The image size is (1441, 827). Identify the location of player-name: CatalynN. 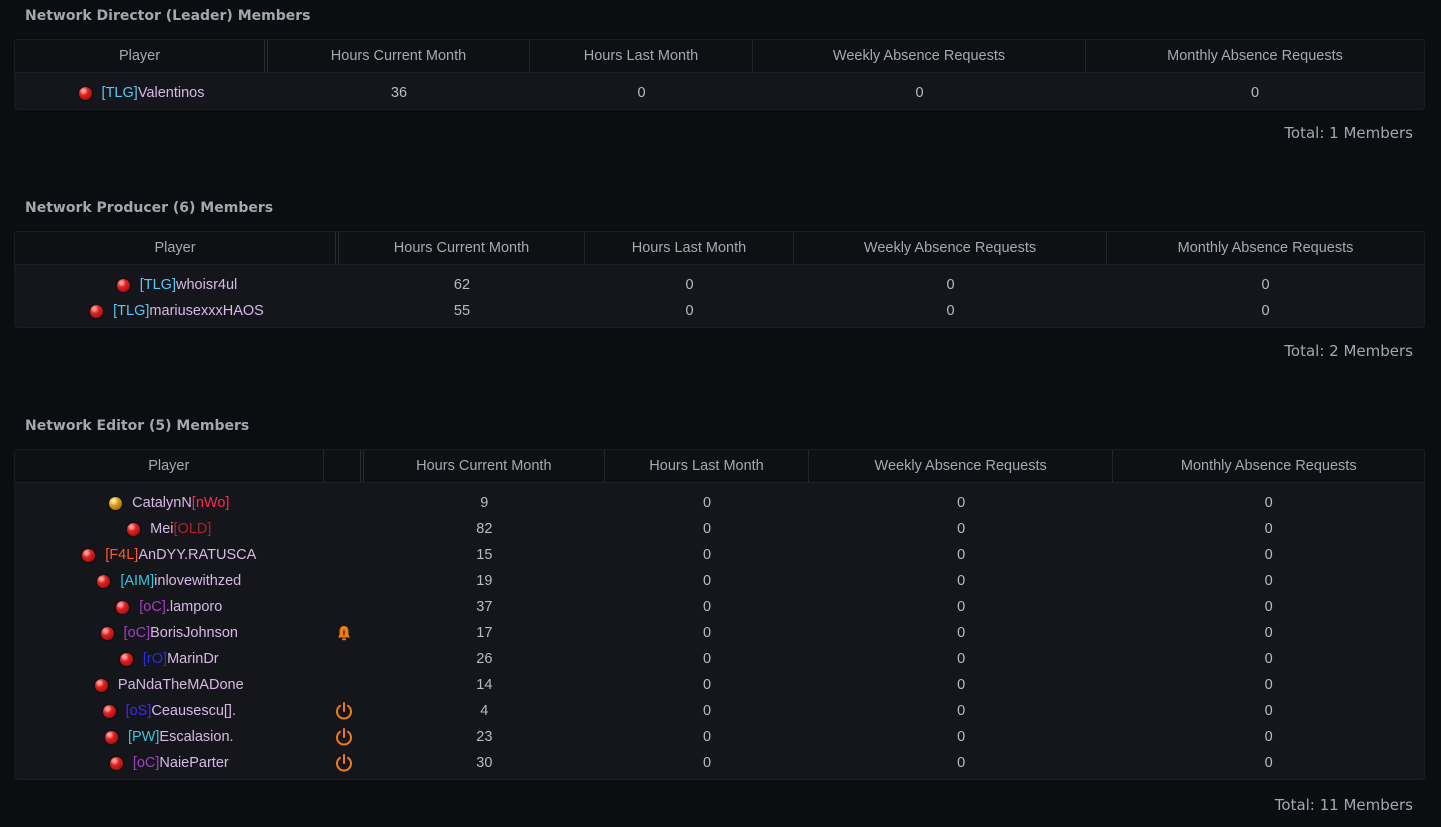
(162, 503).